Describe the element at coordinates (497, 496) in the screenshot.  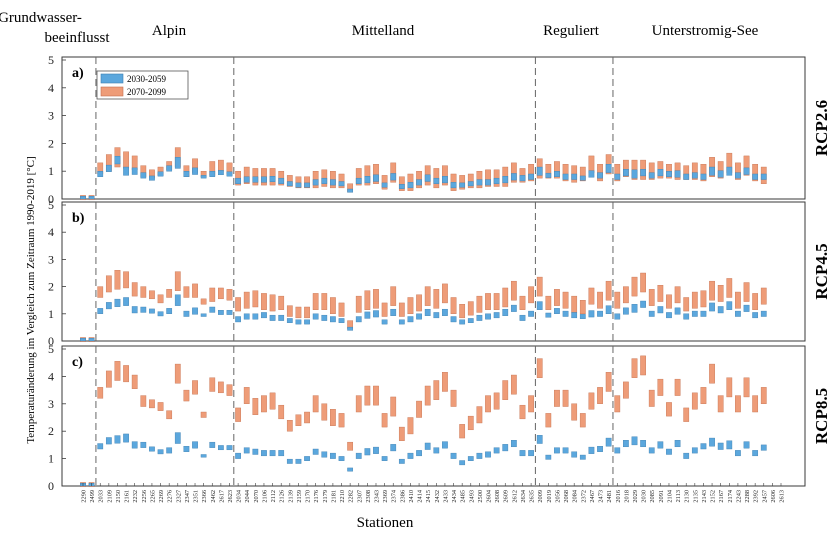
I see `station-label-2608: 2608` at that location.